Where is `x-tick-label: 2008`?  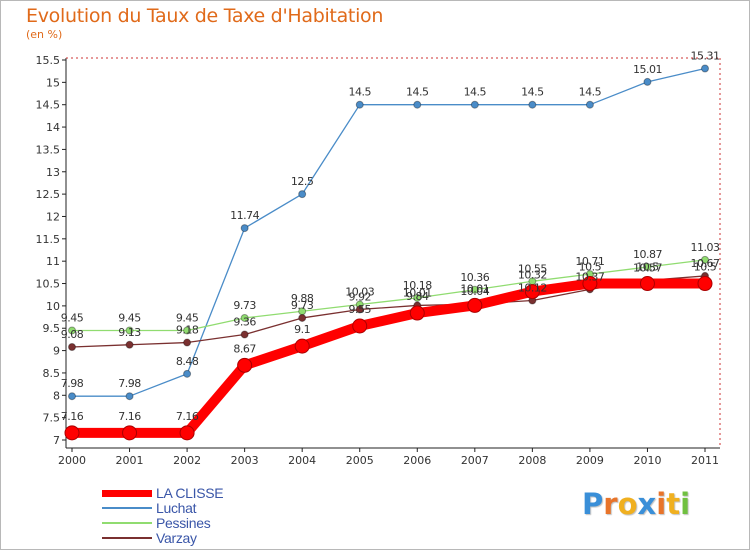
x-tick-label: 2008 is located at coordinates (532, 460).